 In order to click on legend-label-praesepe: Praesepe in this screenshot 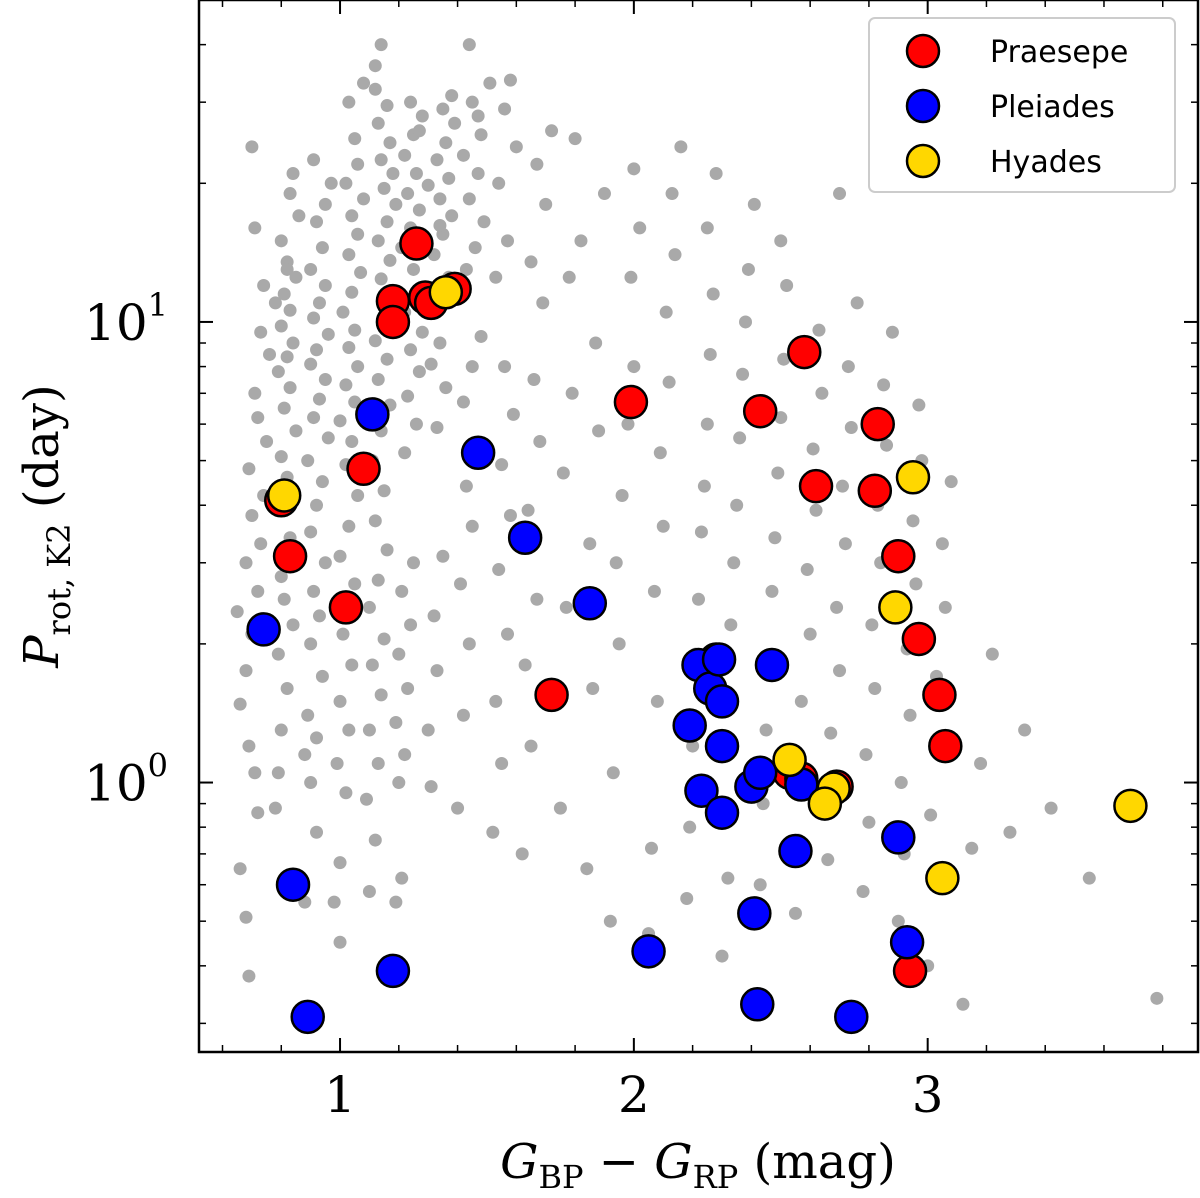, I will do `click(1059, 52)`.